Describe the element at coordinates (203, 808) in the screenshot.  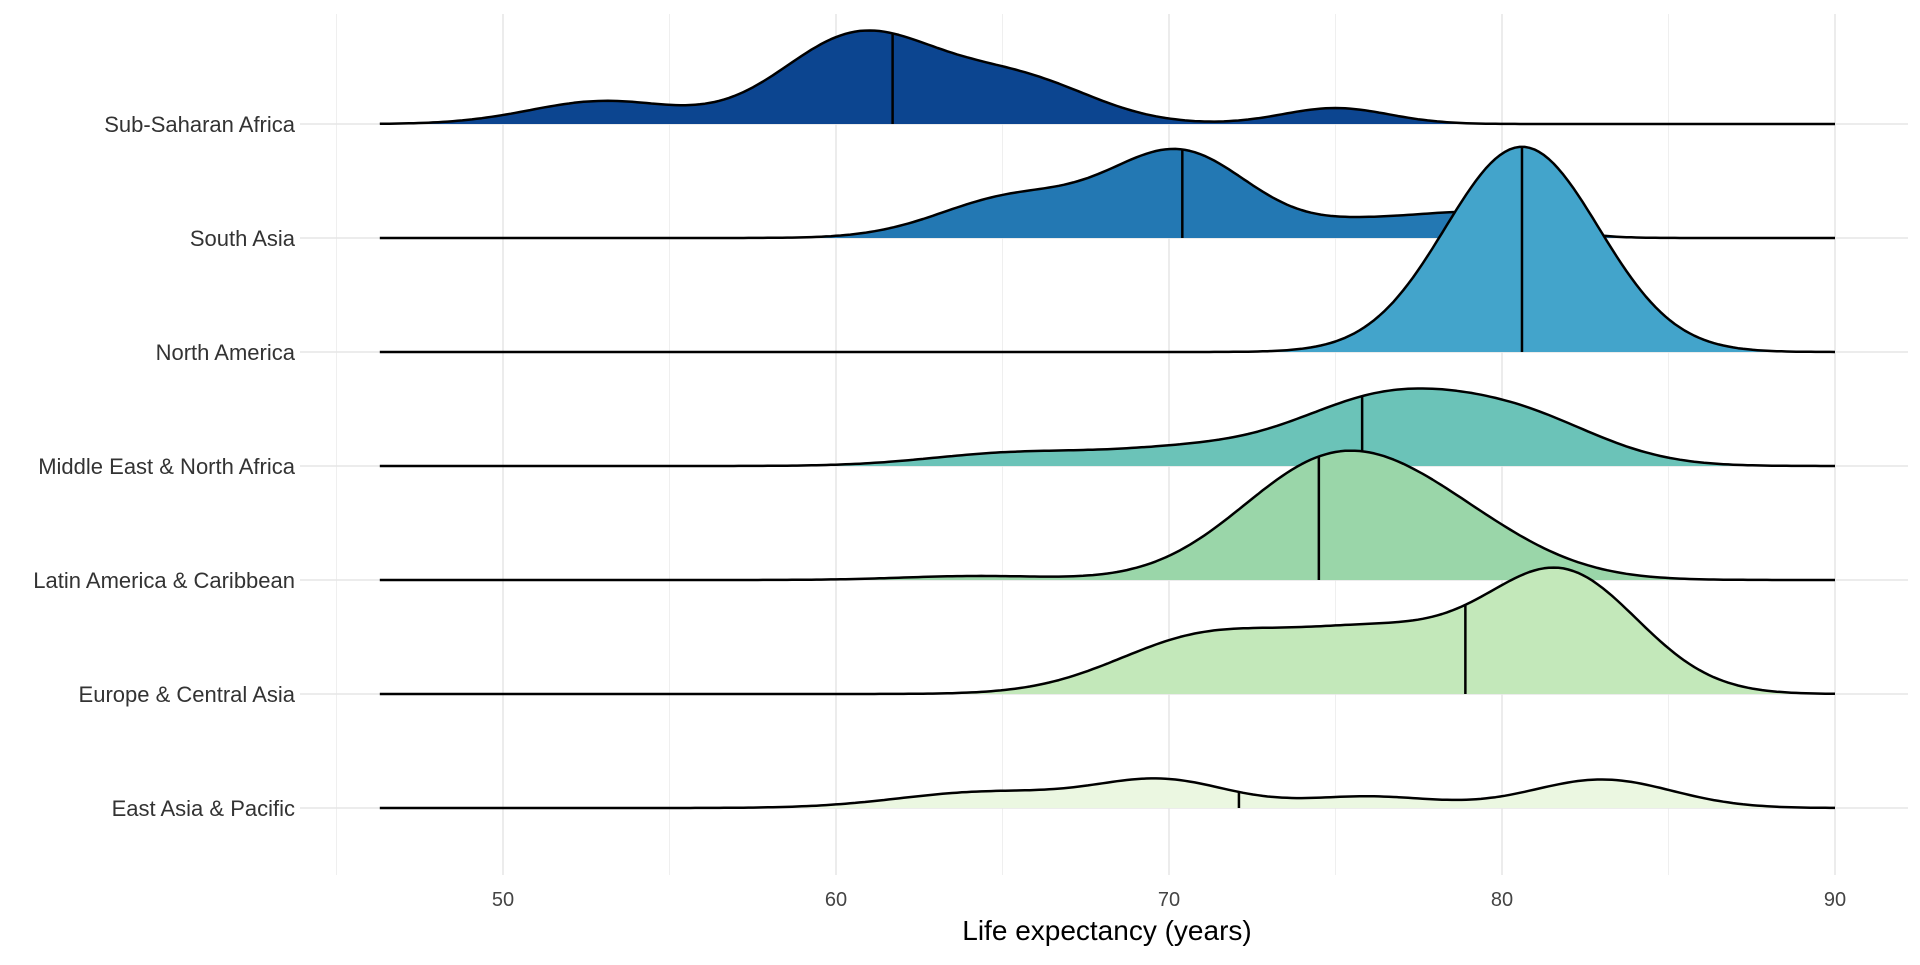
I see `y-label: East Asia & Pacific` at that location.